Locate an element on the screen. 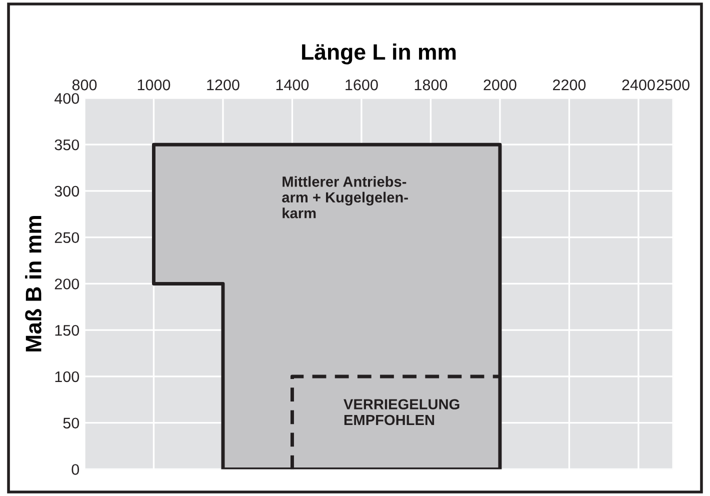 The image size is (710, 496). x-tick-label: 1000 is located at coordinates (154, 85).